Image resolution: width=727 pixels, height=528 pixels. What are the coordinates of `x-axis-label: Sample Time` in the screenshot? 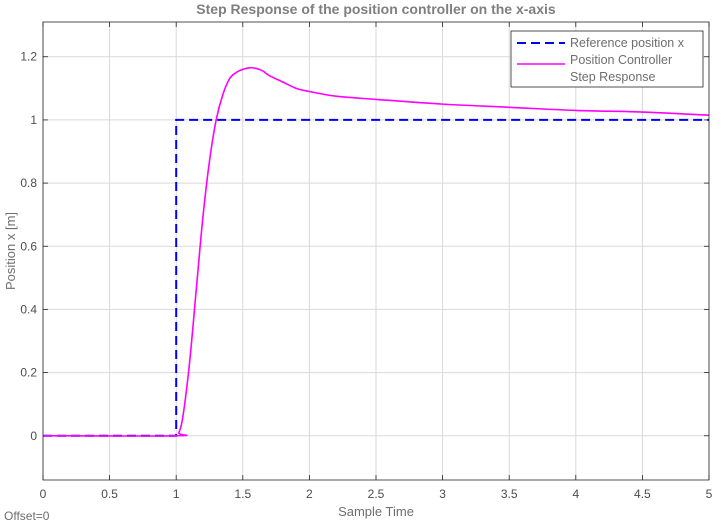 It's located at (376, 511).